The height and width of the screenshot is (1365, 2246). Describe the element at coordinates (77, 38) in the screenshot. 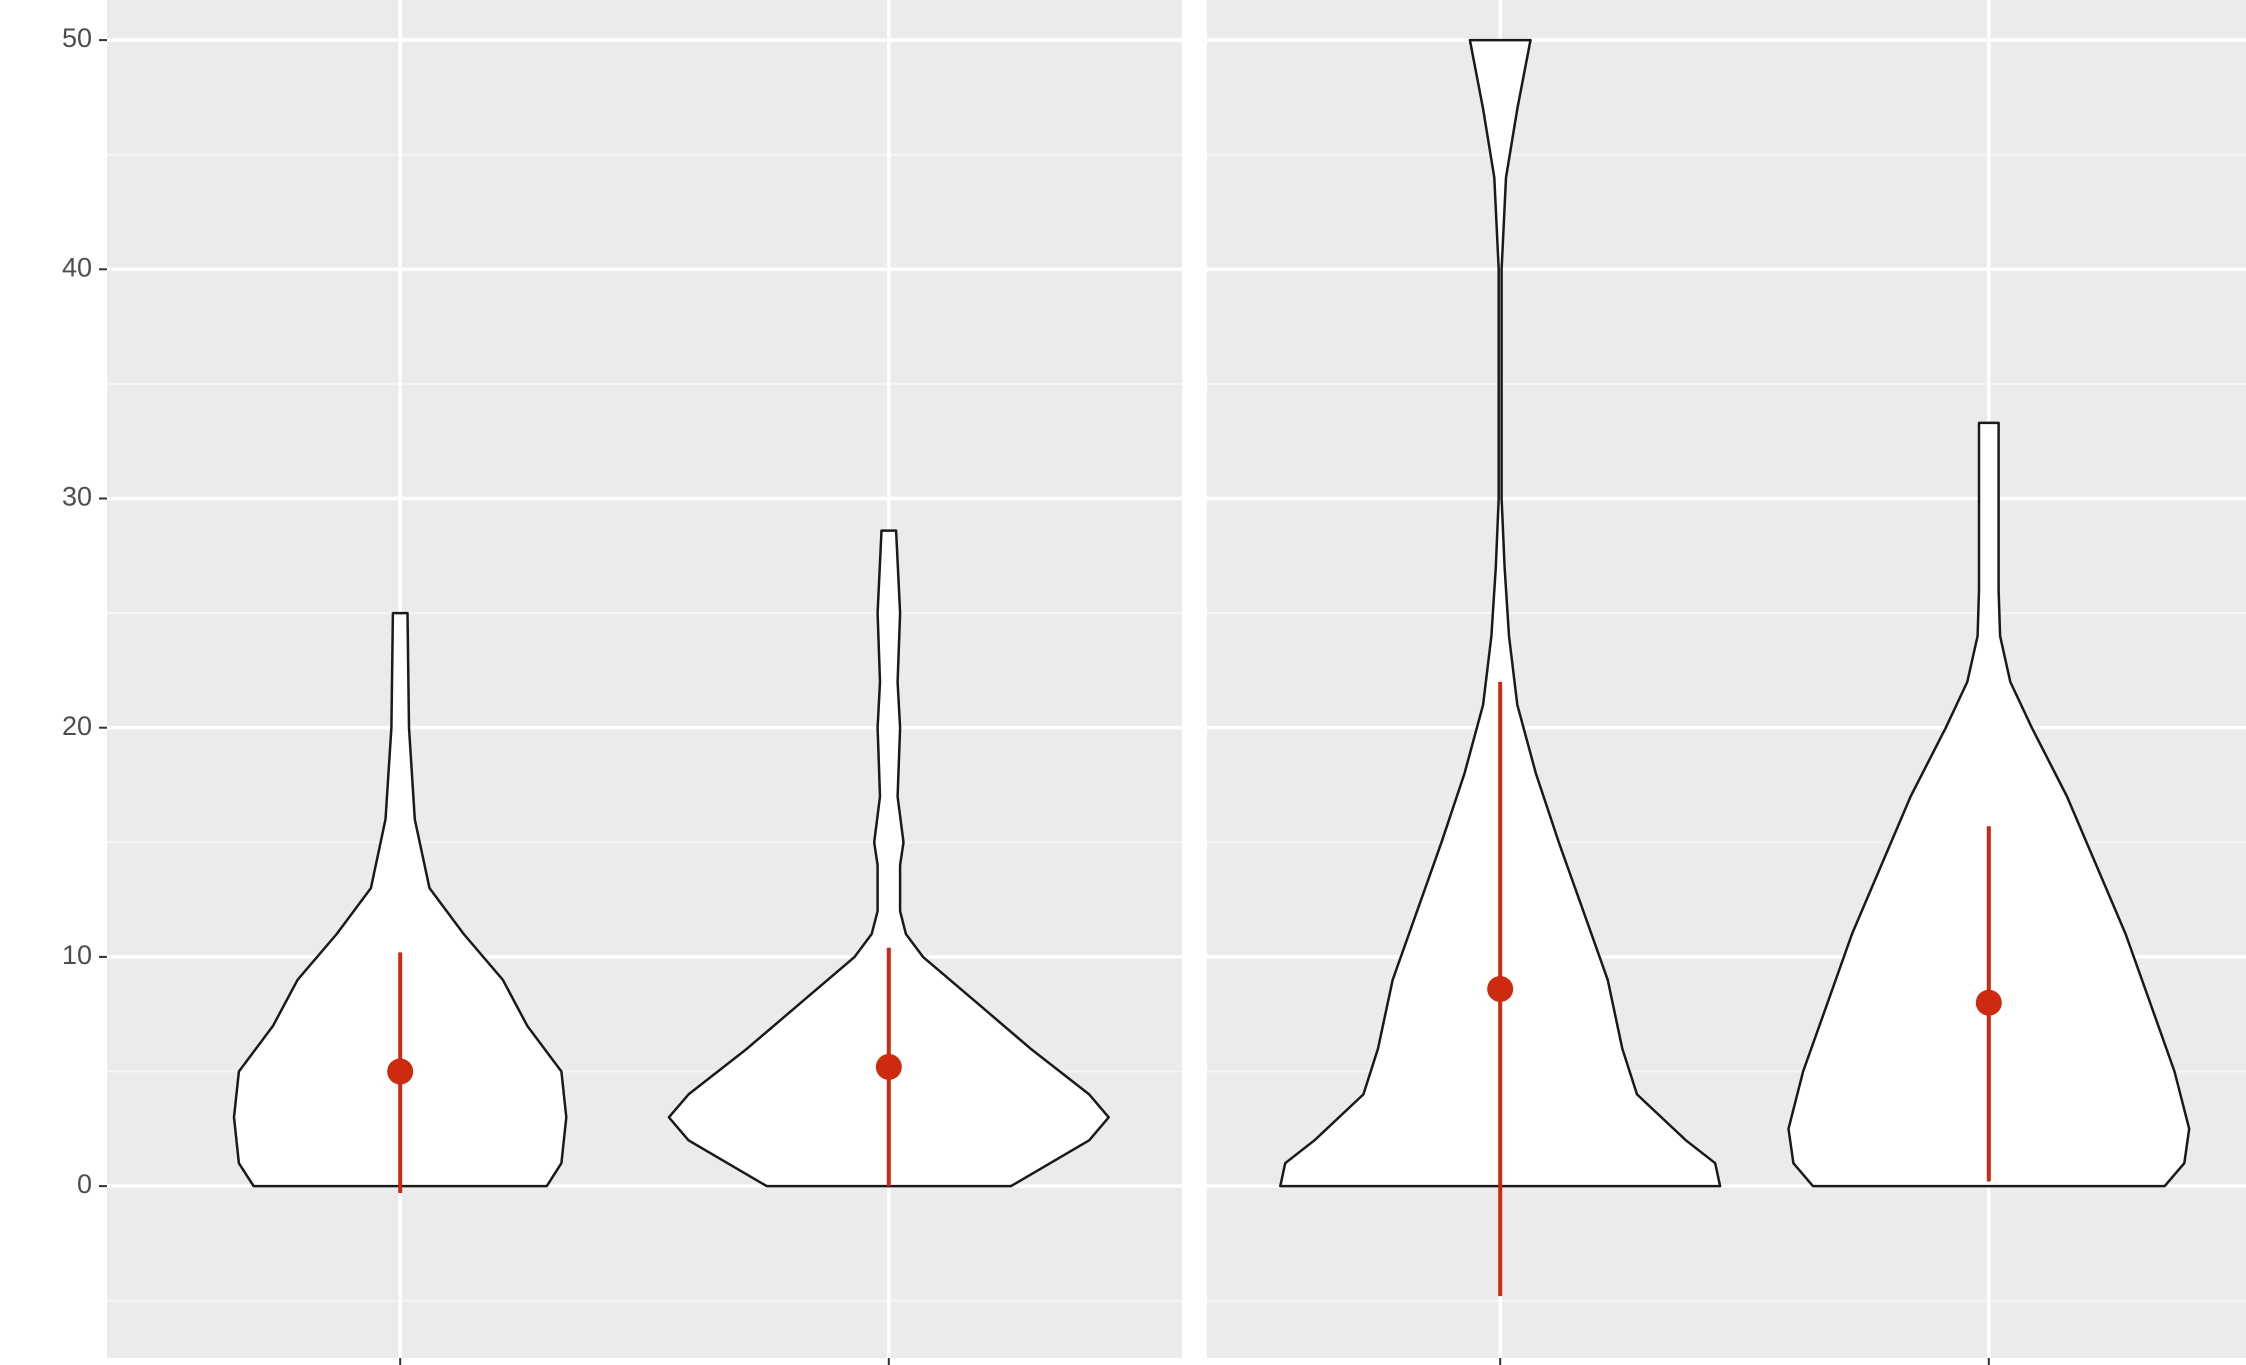

I see `y-tick-label: 50` at that location.